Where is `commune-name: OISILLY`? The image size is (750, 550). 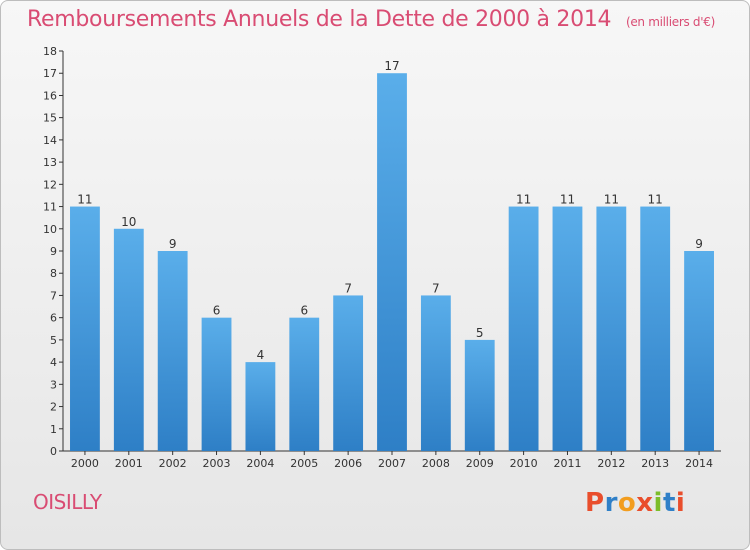 commune-name: OISILLY is located at coordinates (67, 502).